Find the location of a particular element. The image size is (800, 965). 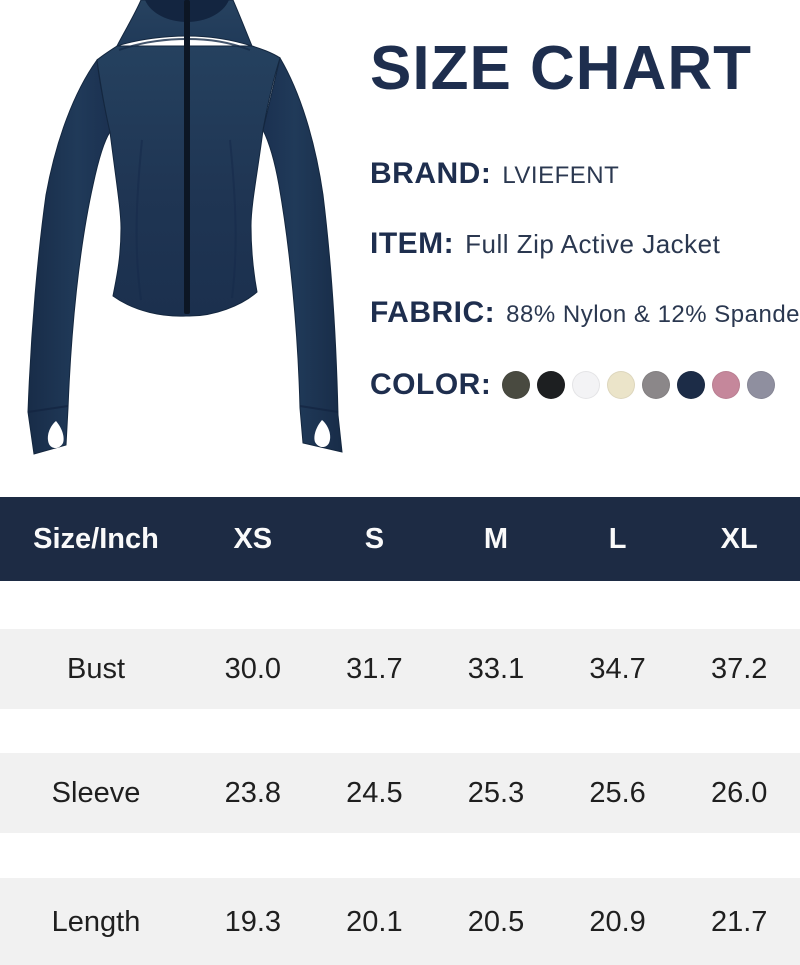

bust-xs: 30.0 is located at coordinates (253, 668).